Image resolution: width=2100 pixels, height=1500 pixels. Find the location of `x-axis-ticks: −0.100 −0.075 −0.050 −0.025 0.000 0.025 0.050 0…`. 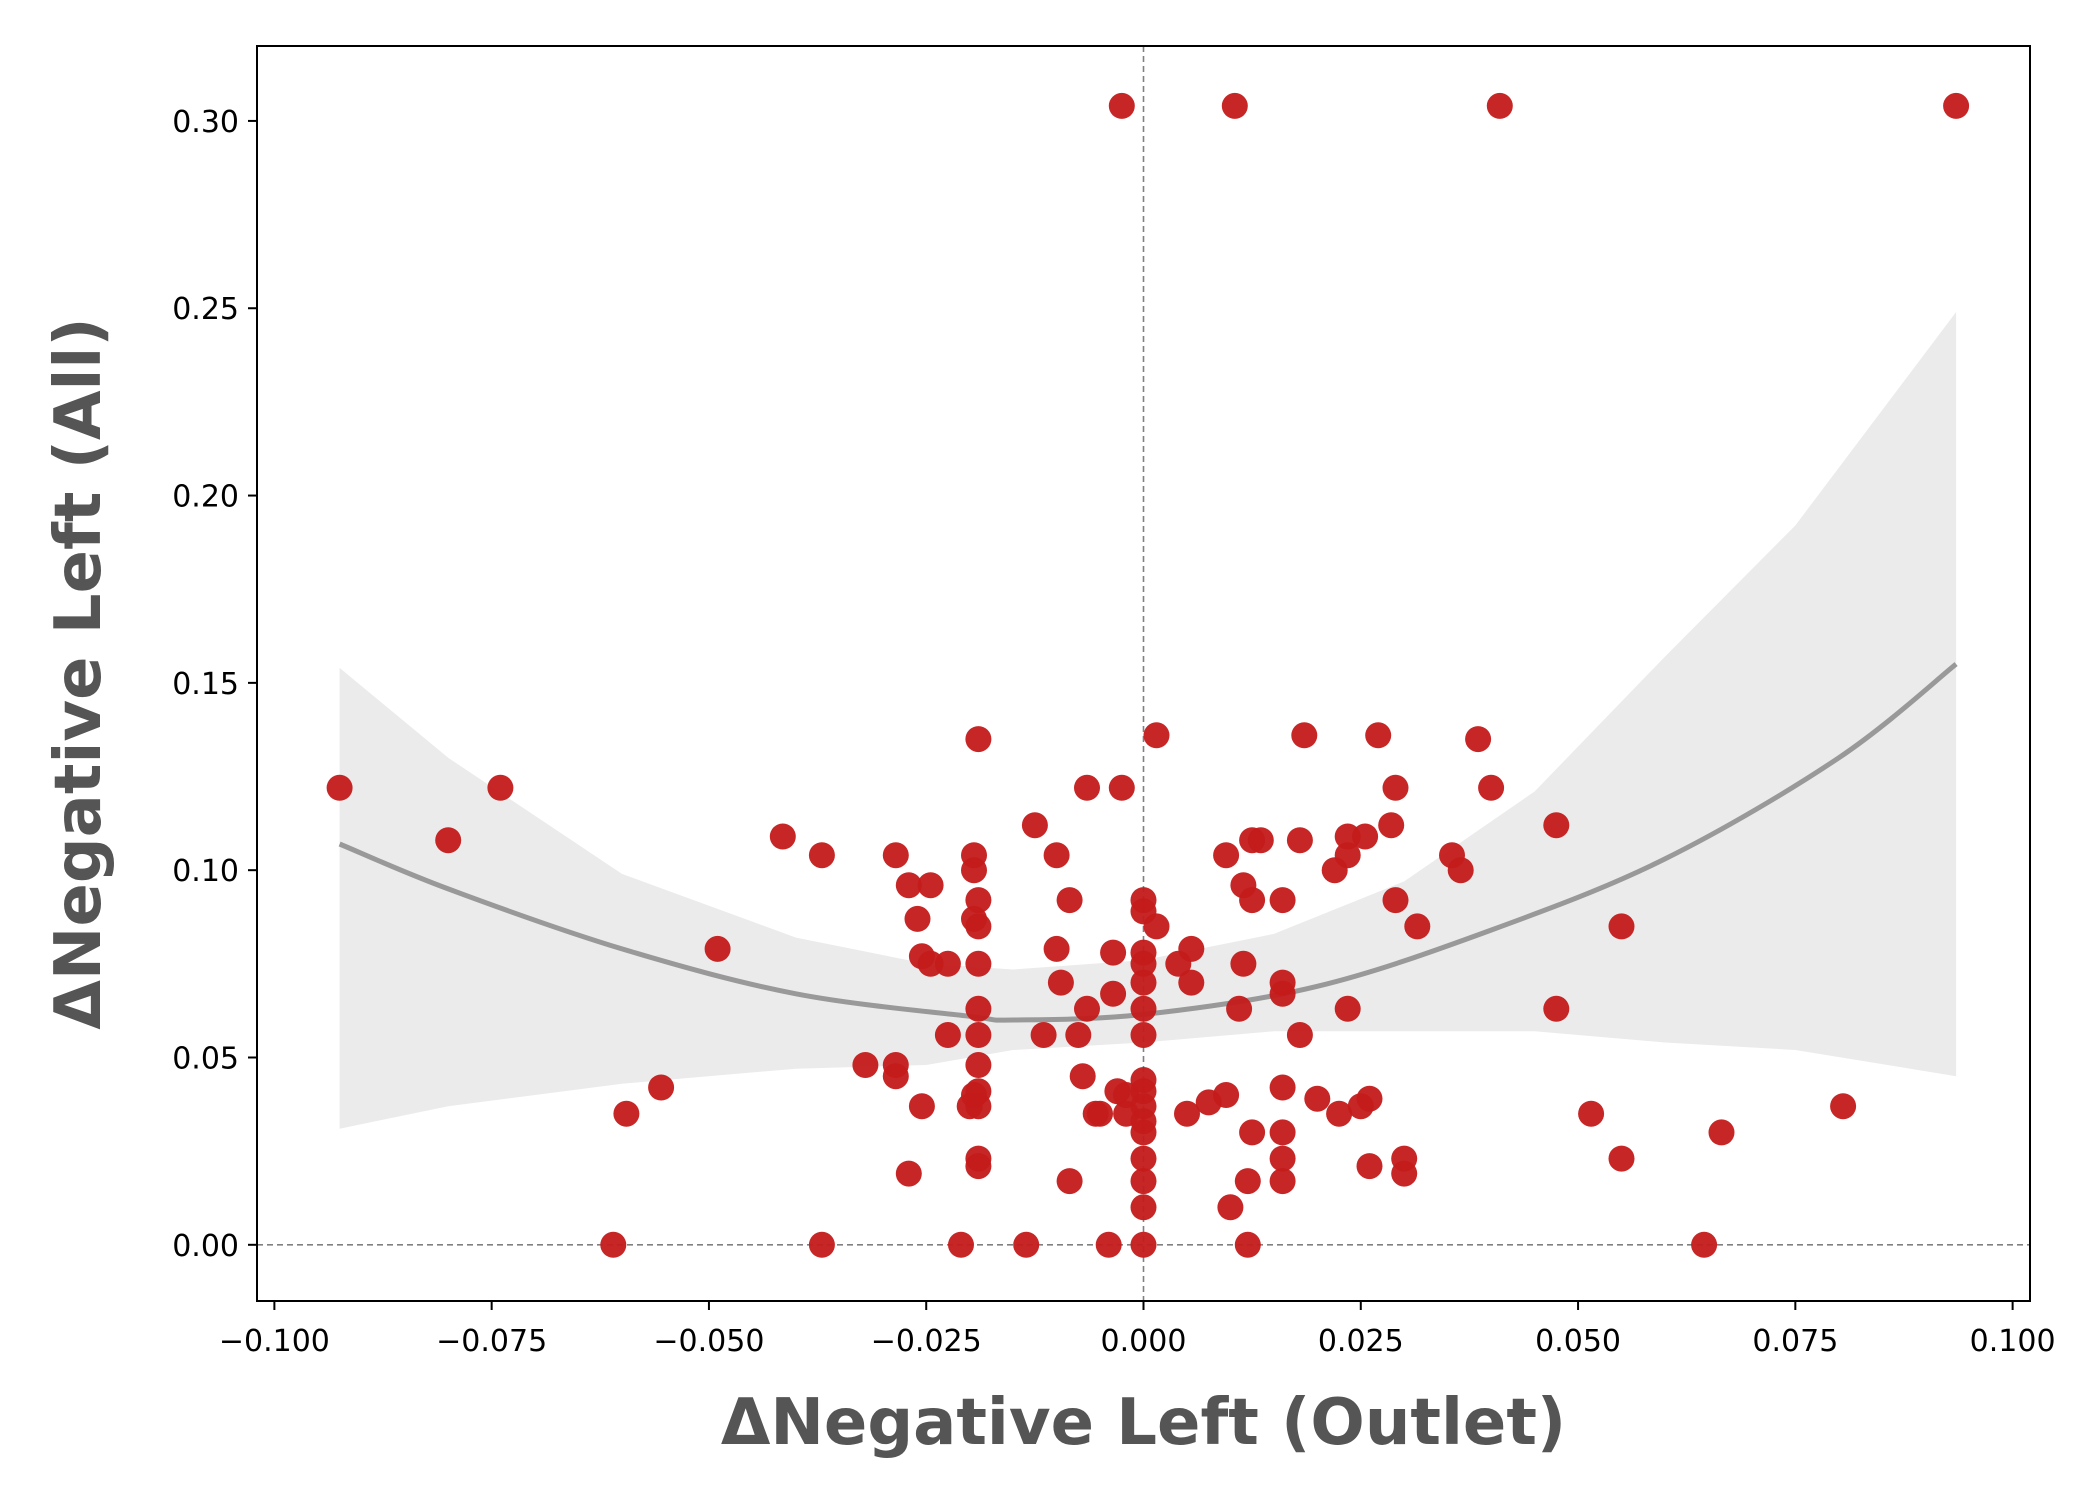

x-axis-ticks: −0.100 −0.075 −0.050 −0.025 0.000 0.025 0.050 0… is located at coordinates (1137, 1330).